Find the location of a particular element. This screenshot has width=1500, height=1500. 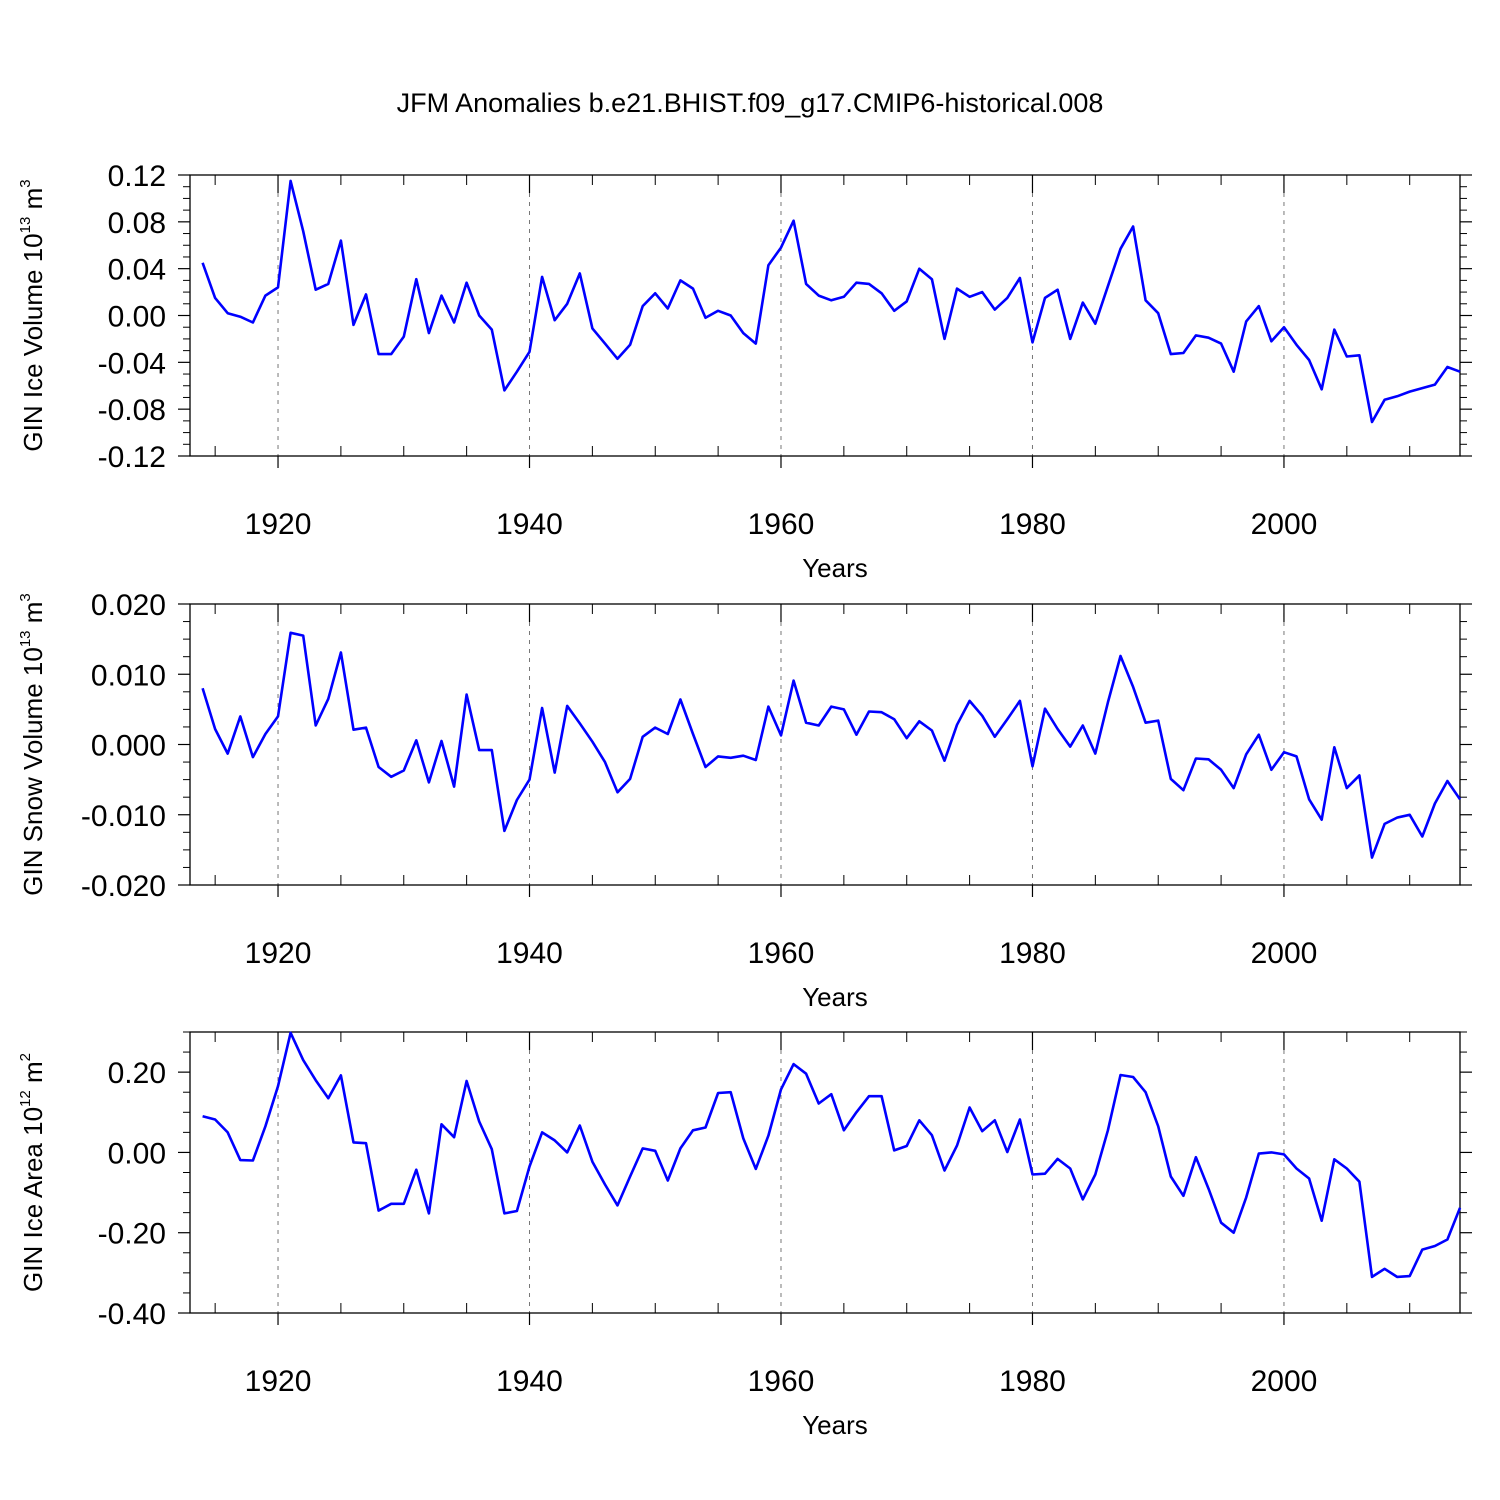

y-tick-label: -0.08 is located at coordinates (132, 410).